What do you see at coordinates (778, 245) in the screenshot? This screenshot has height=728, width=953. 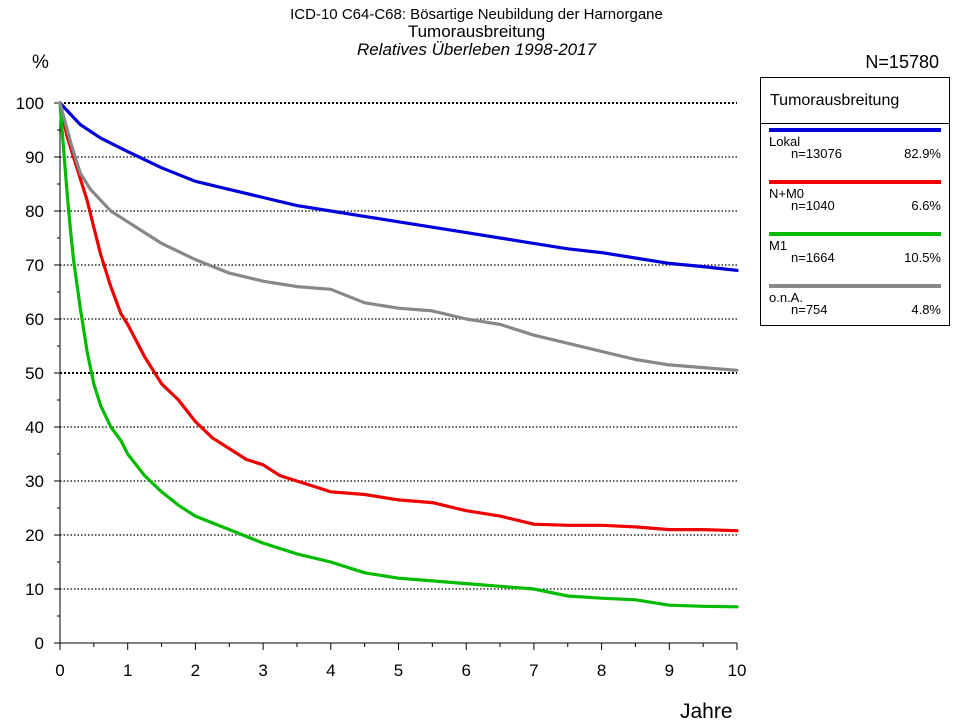 I see `legend-series-name: M1` at bounding box center [778, 245].